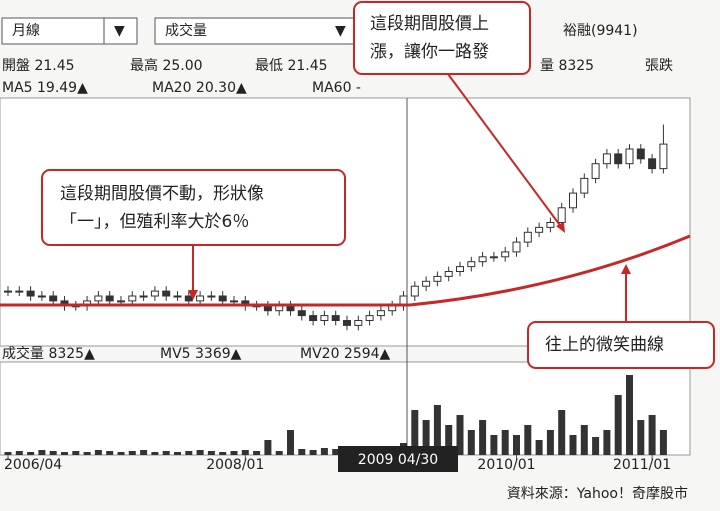 The width and height of the screenshot is (720, 511). I want to click on indicator: MA5 19.49▲, so click(45, 88).